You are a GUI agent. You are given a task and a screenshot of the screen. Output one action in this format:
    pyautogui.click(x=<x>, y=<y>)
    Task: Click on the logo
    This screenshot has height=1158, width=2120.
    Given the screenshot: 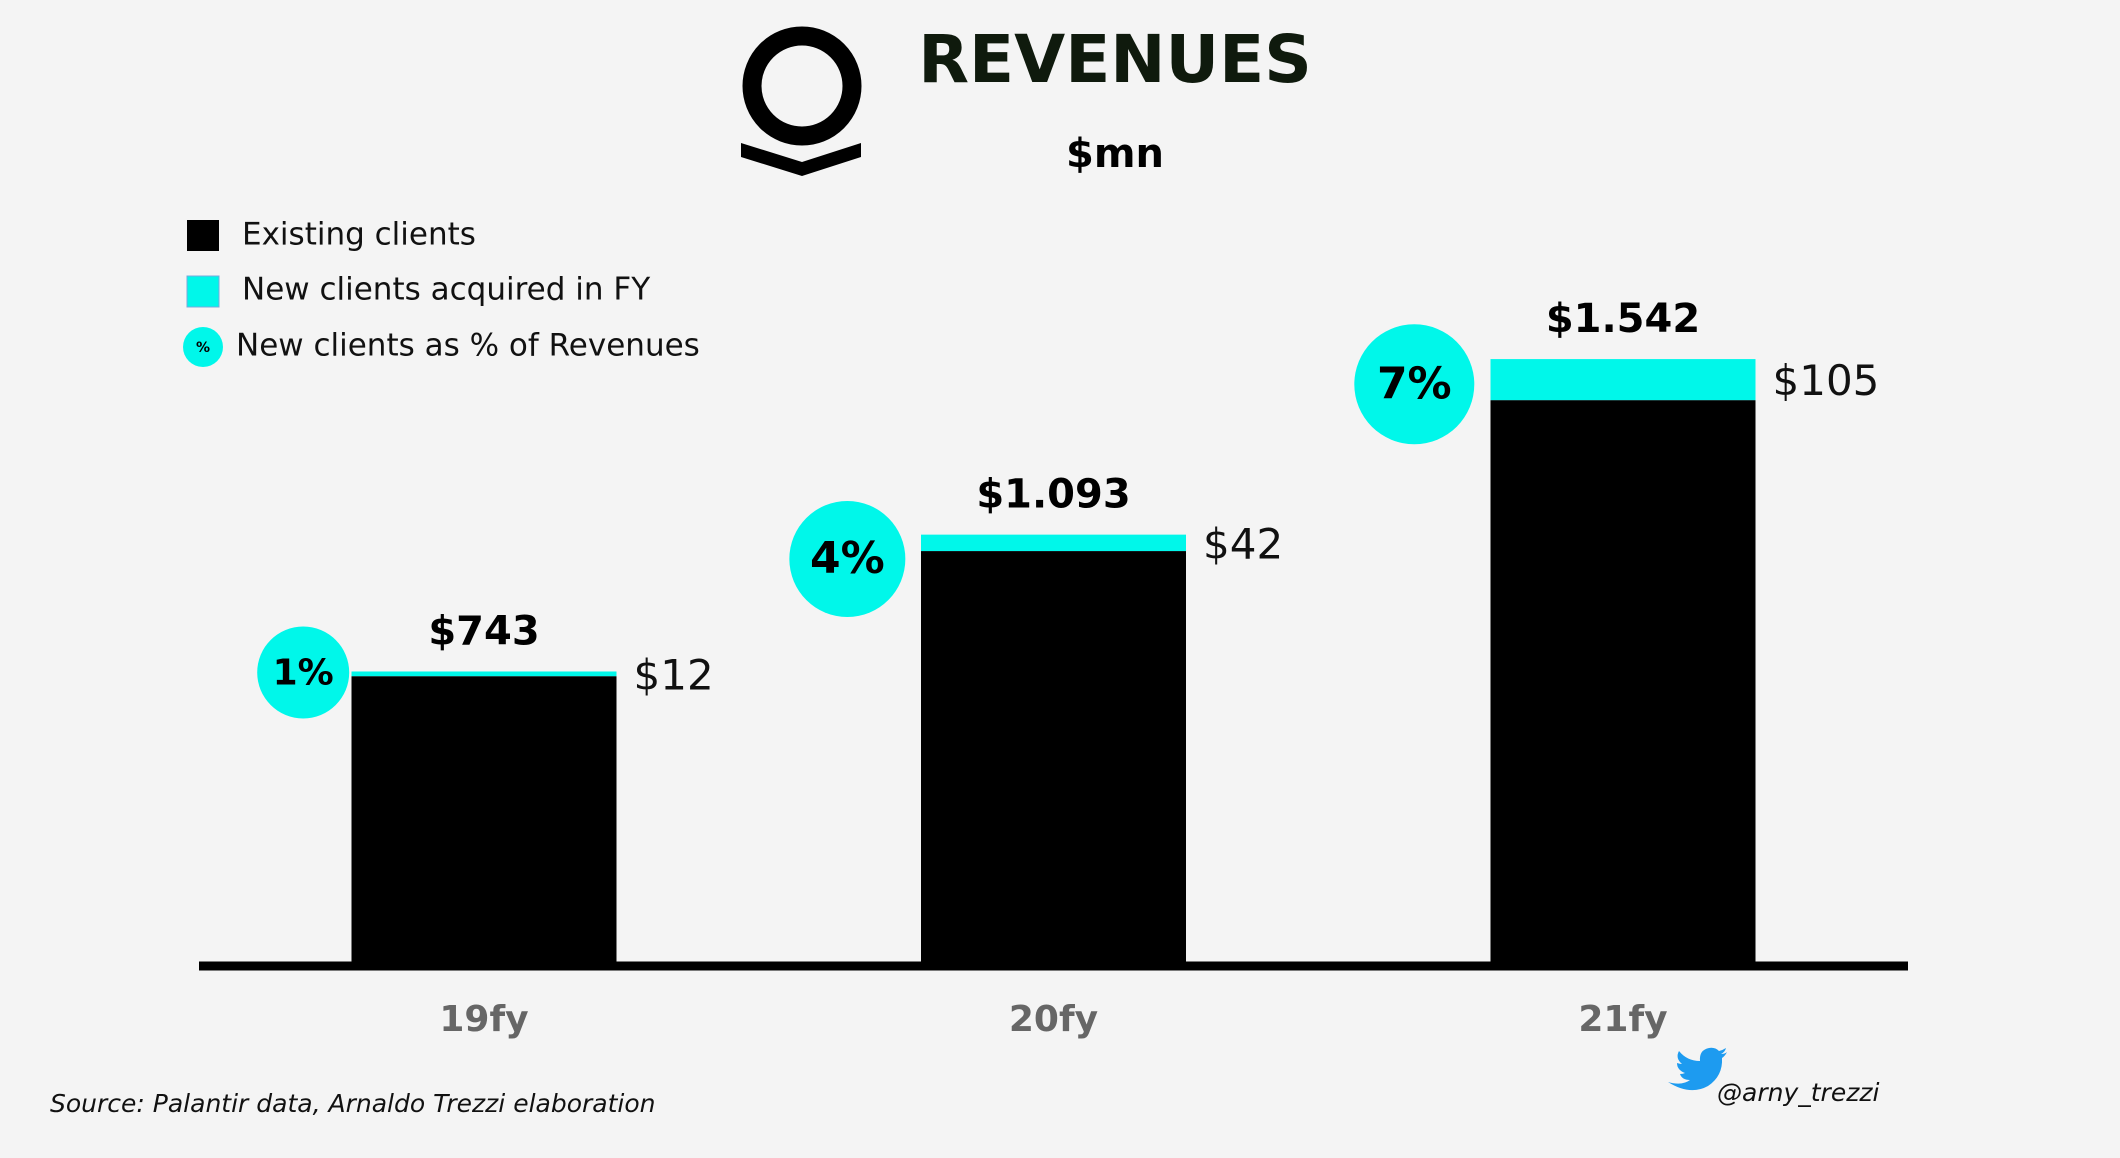 What is the action you would take?
    pyautogui.click(x=801, y=101)
    